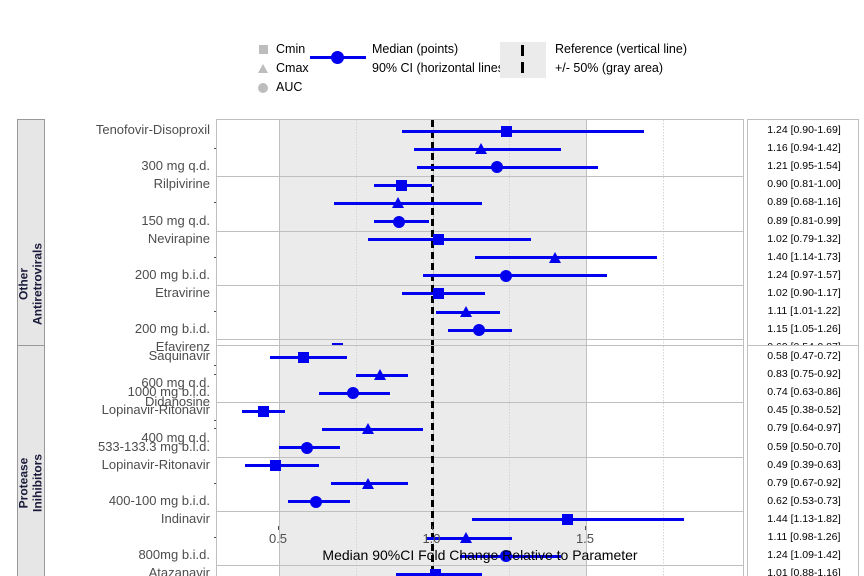 This screenshot has height=576, width=864. What do you see at coordinates (292, 68) in the screenshot?
I see `legend-label: Cmax` at bounding box center [292, 68].